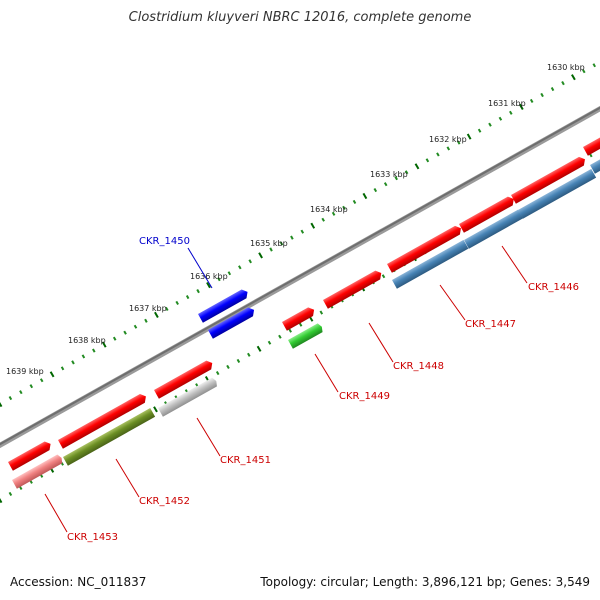 The height and width of the screenshot is (600, 600). I want to click on kbp-tick-label: 1632 kbp, so click(448, 139).